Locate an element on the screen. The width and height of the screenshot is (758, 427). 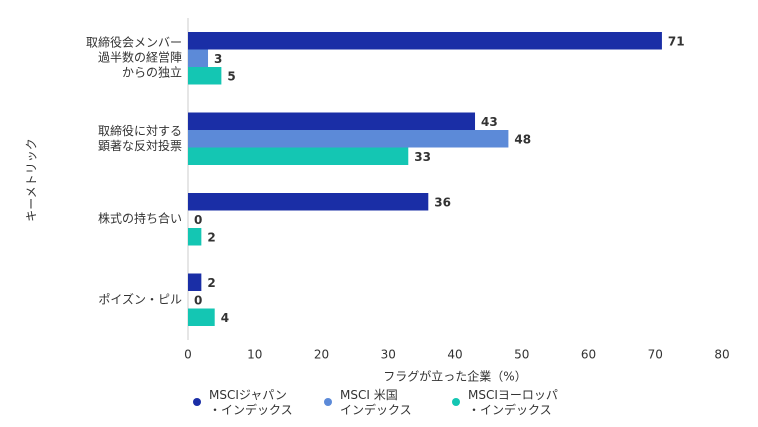
y-axis-label: キーメトリック is located at coordinates (32, 180).